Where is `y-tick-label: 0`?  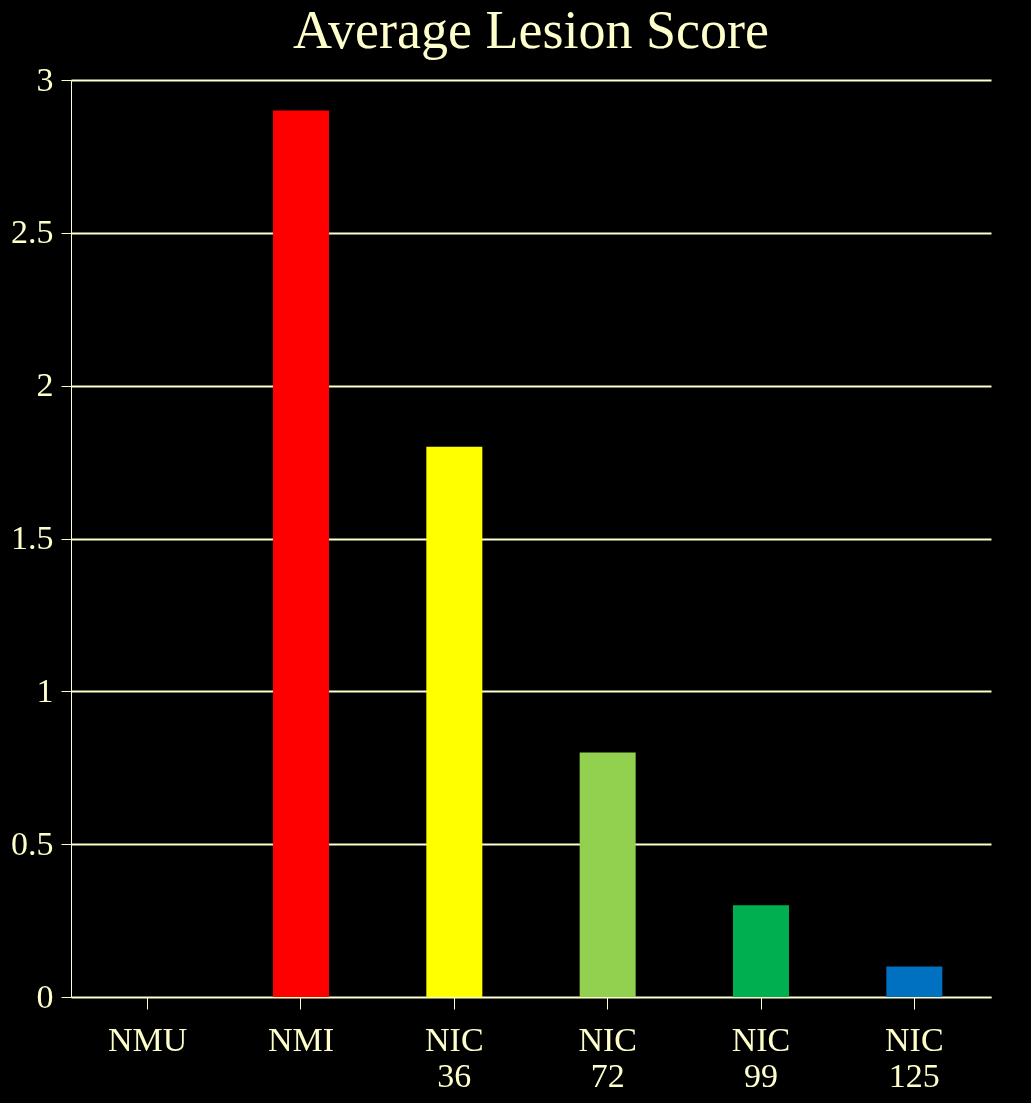
y-tick-label: 0 is located at coordinates (45, 996).